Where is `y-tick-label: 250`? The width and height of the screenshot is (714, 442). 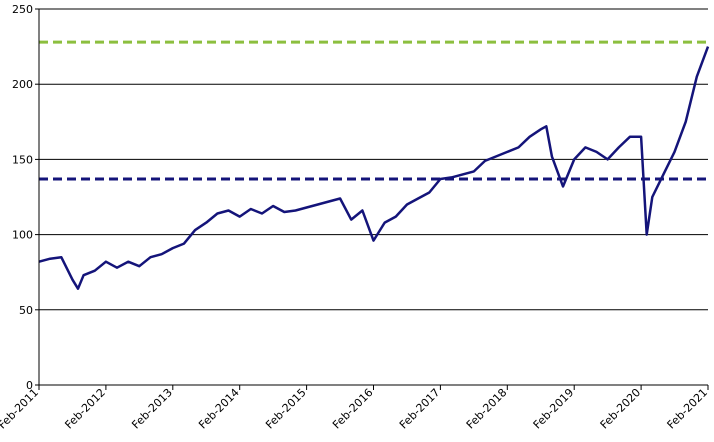
y-tick-label: 250 is located at coordinates (22, 9).